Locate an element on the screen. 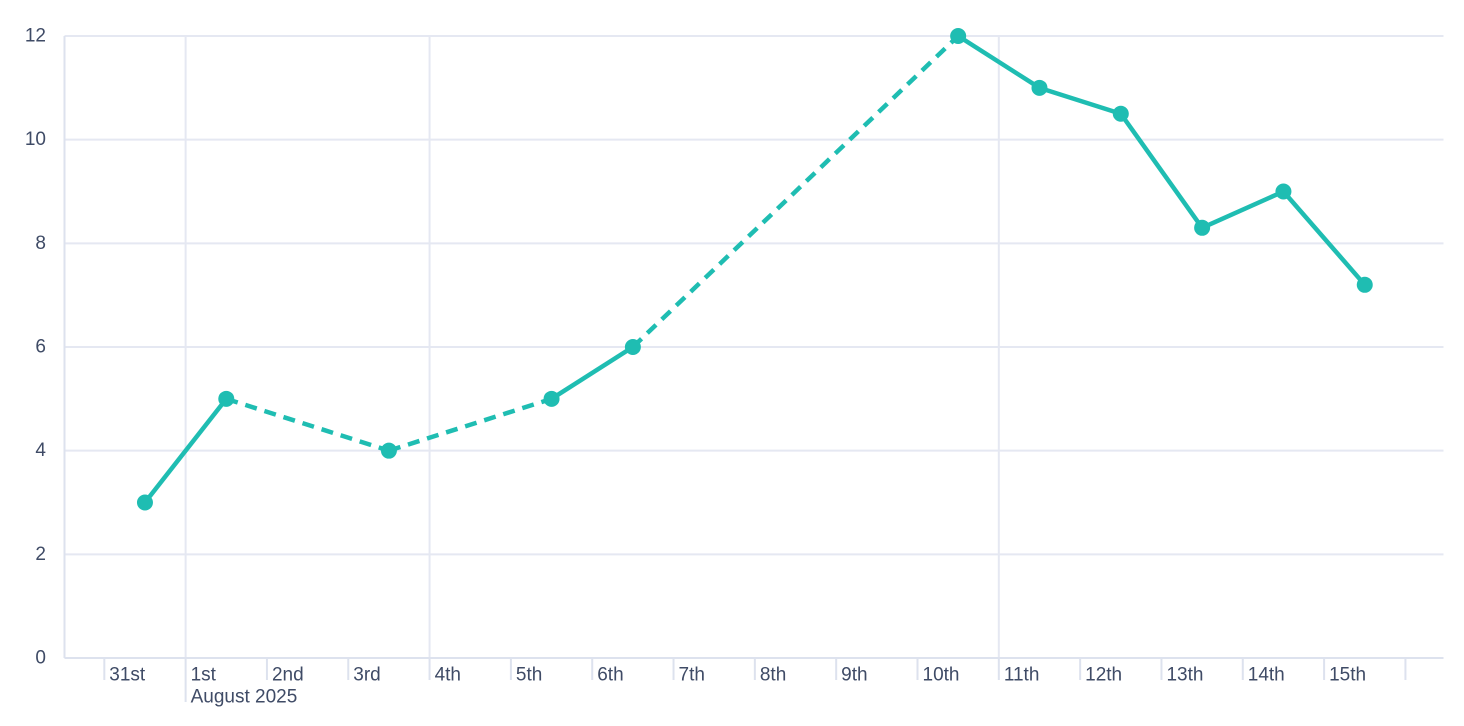  x-tick-label: 1st is located at coordinates (204, 675).